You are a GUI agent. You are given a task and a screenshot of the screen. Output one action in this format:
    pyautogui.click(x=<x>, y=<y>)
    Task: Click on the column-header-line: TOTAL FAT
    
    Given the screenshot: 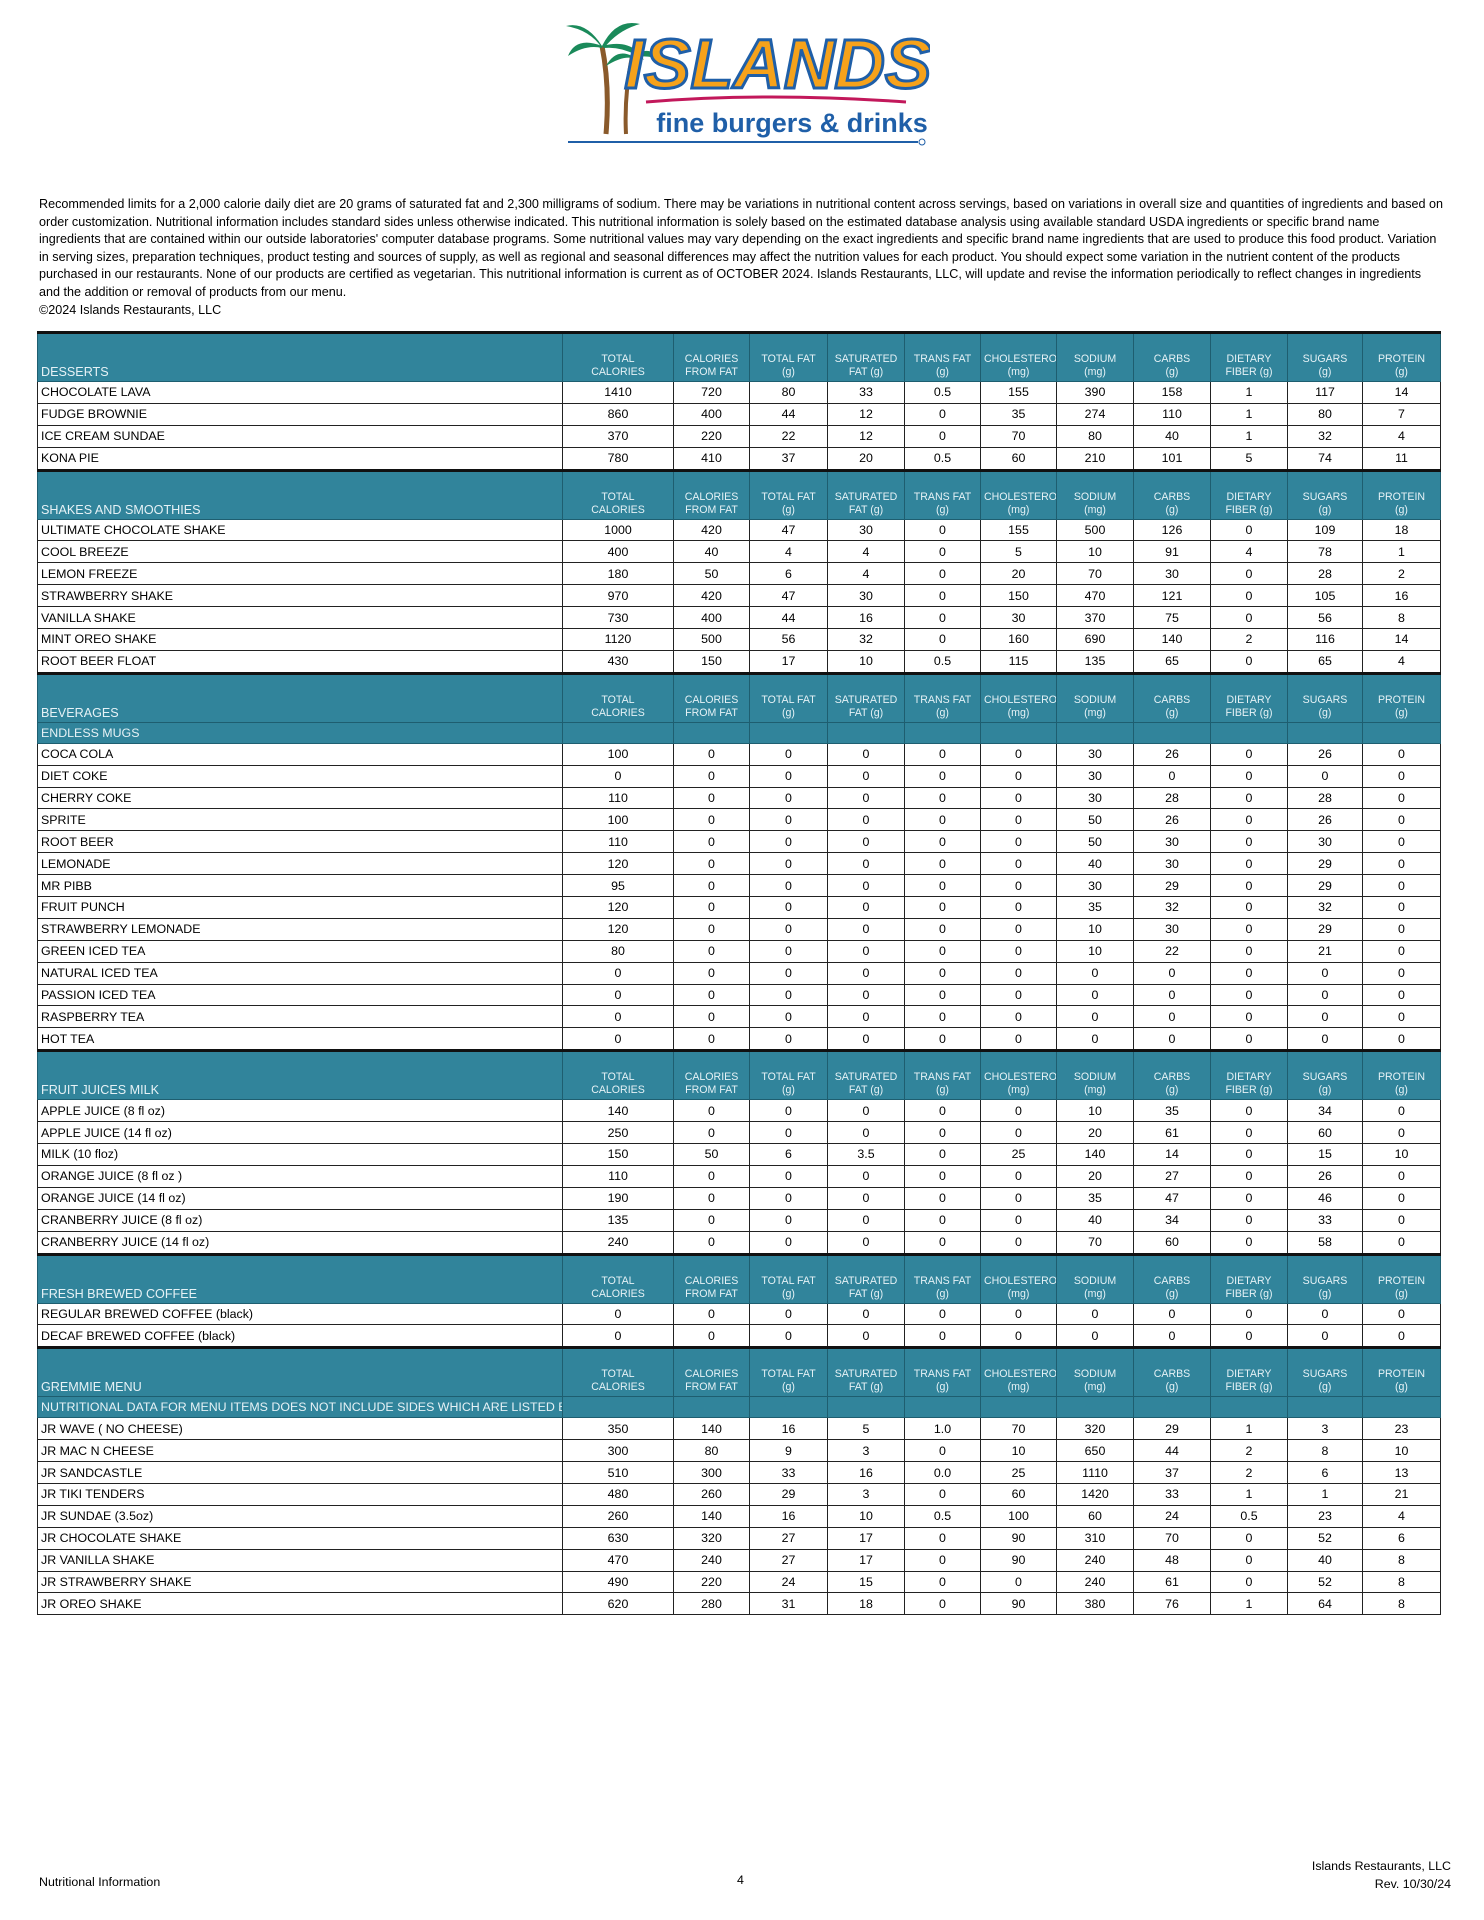 What is the action you would take?
    pyautogui.click(x=788, y=699)
    